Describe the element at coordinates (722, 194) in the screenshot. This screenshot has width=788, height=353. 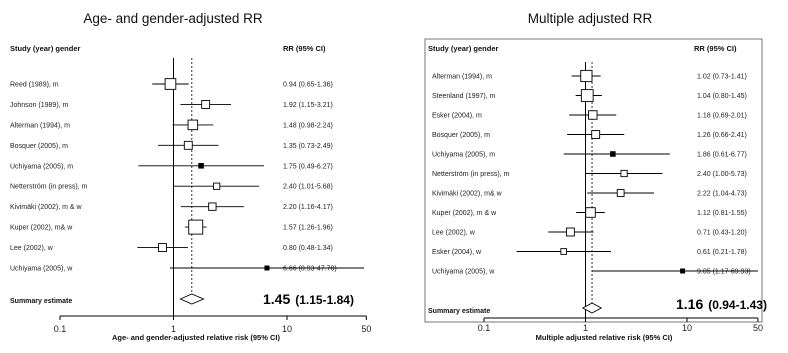
I see `study-rr-ci: 2.22 (1.04-4.73)` at that location.